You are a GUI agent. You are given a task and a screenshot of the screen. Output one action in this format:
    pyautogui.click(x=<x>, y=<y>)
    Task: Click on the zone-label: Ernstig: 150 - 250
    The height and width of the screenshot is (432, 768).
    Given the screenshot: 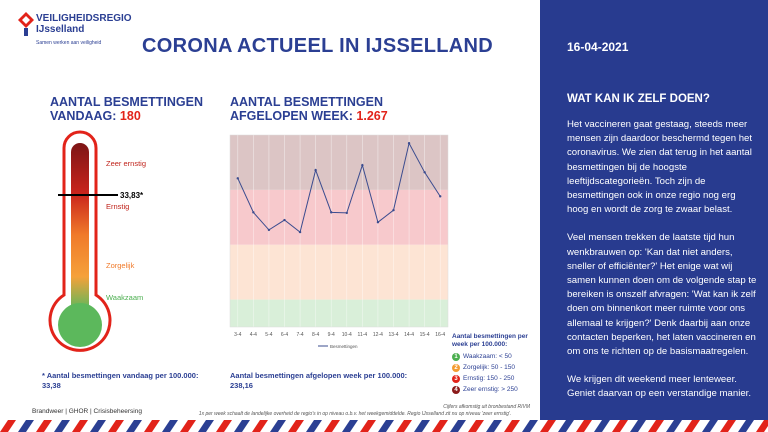 What is the action you would take?
    pyautogui.click(x=489, y=378)
    